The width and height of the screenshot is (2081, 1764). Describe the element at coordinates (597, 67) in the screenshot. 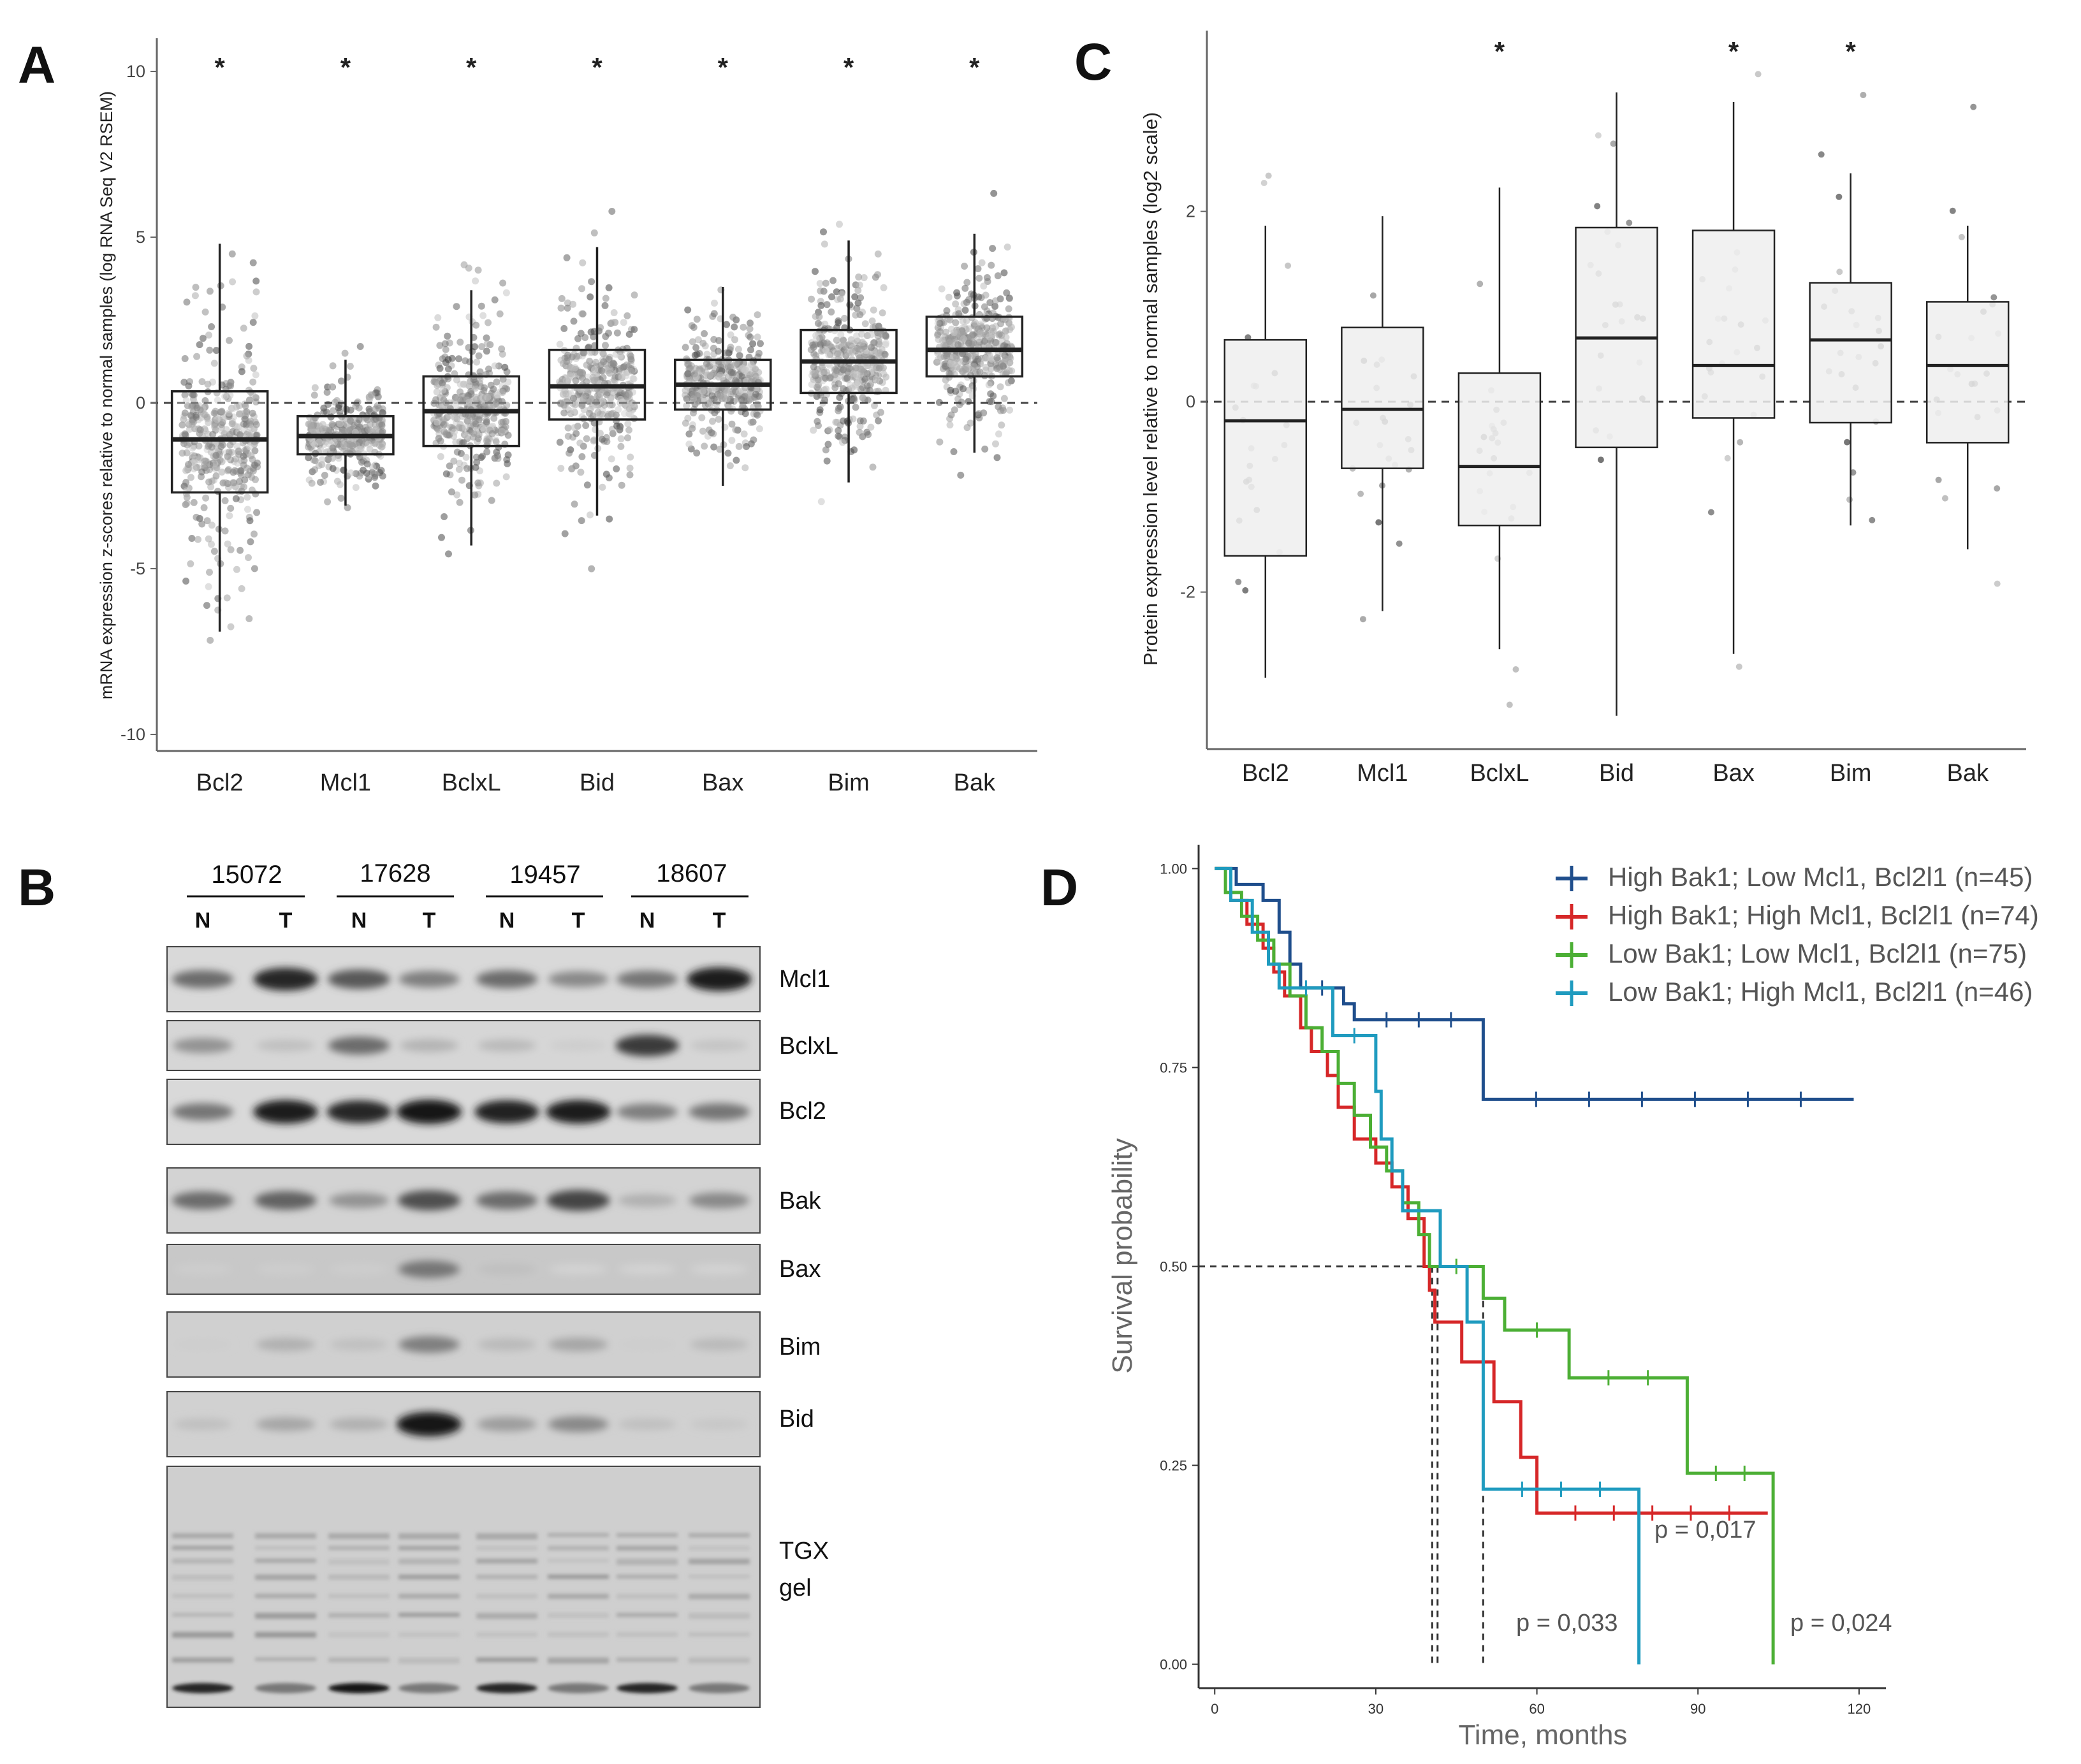

I see `significance-star: *` at that location.